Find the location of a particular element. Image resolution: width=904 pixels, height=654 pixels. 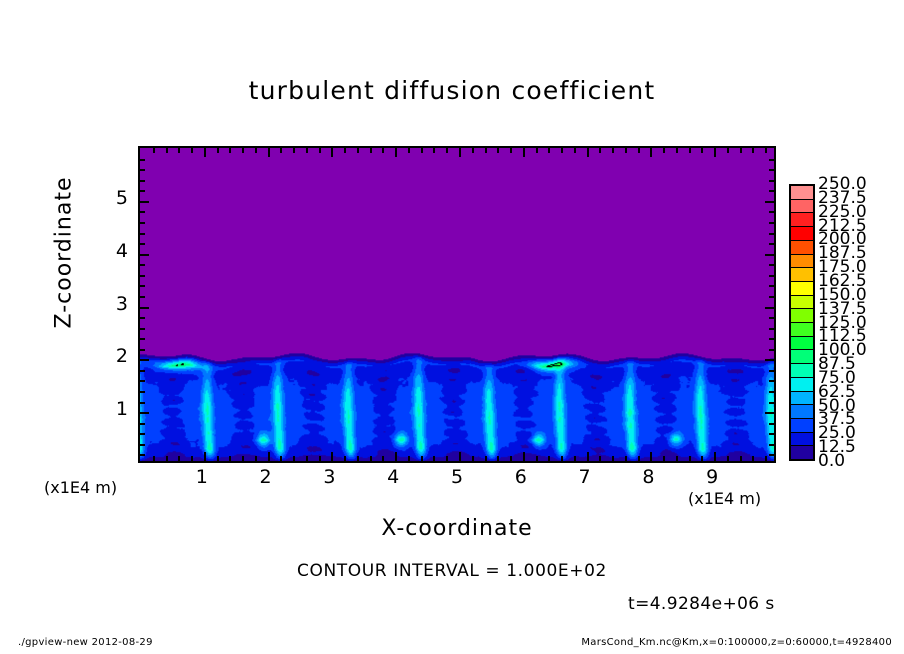

colorbar-tick-label: 162.5 is located at coordinates (842, 280).